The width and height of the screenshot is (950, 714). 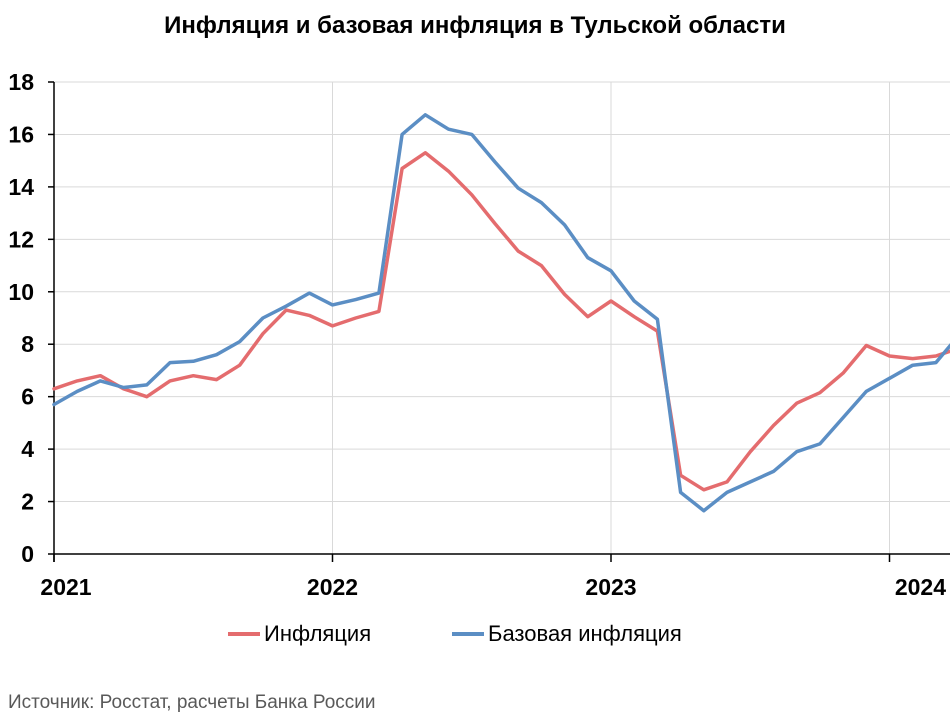 I want to click on legend-swatch-core-inflation, so click(x=468, y=634).